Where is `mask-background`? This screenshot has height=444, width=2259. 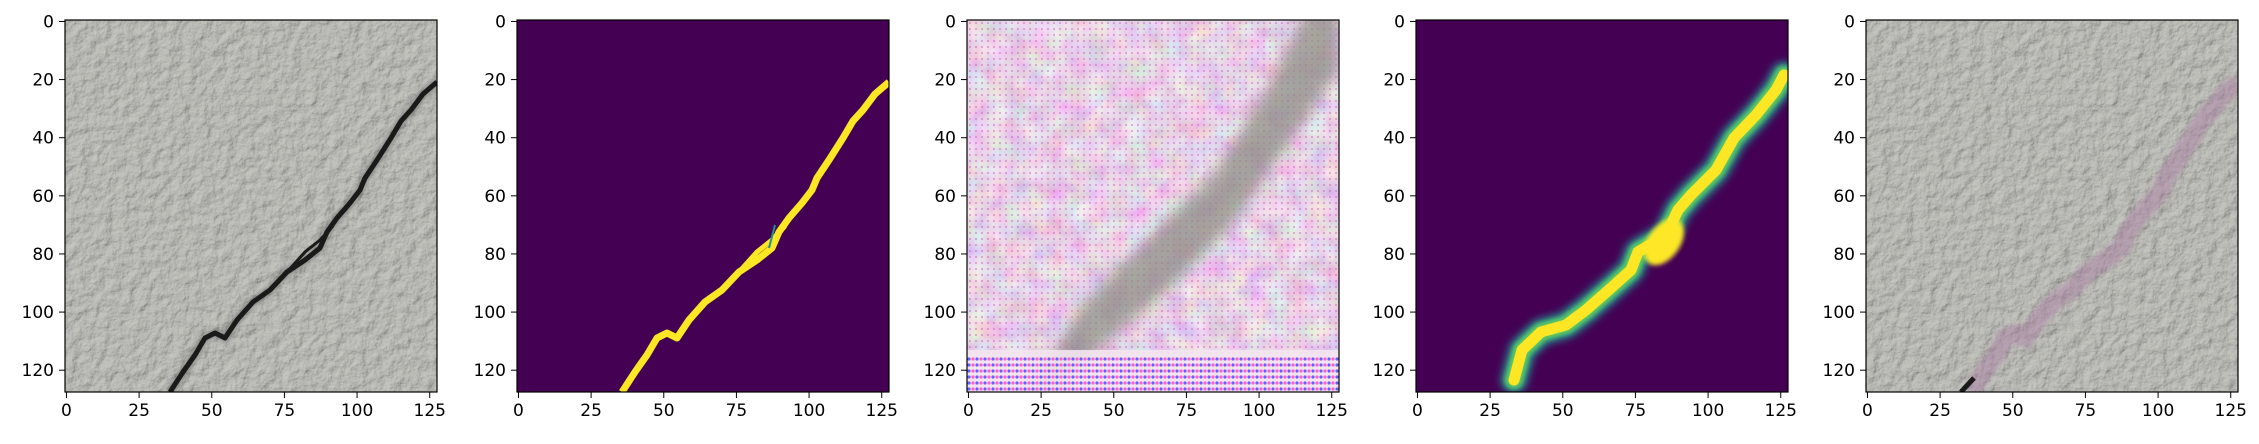 mask-background is located at coordinates (703, 206).